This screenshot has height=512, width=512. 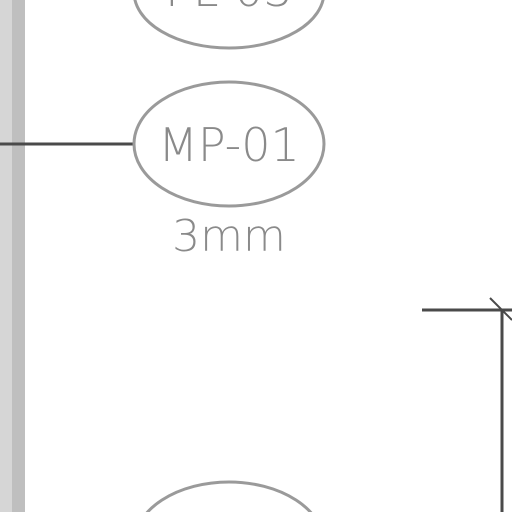 I want to click on tag-label: MP-01, so click(x=229, y=145).